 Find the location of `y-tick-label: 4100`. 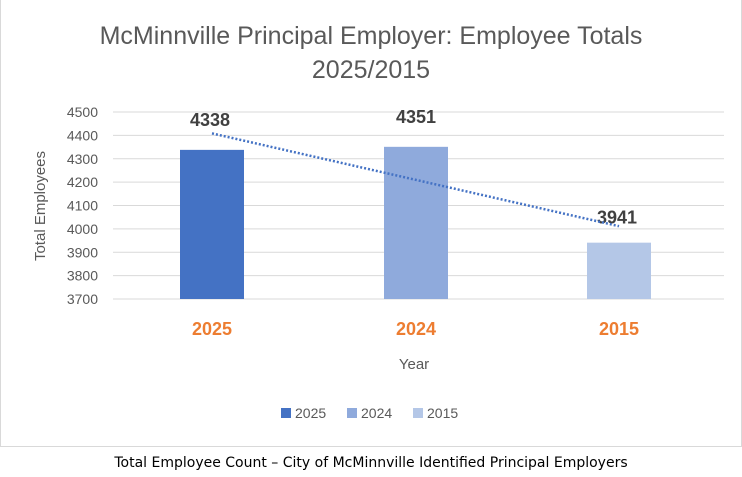

y-tick-label: 4100 is located at coordinates (82, 206).